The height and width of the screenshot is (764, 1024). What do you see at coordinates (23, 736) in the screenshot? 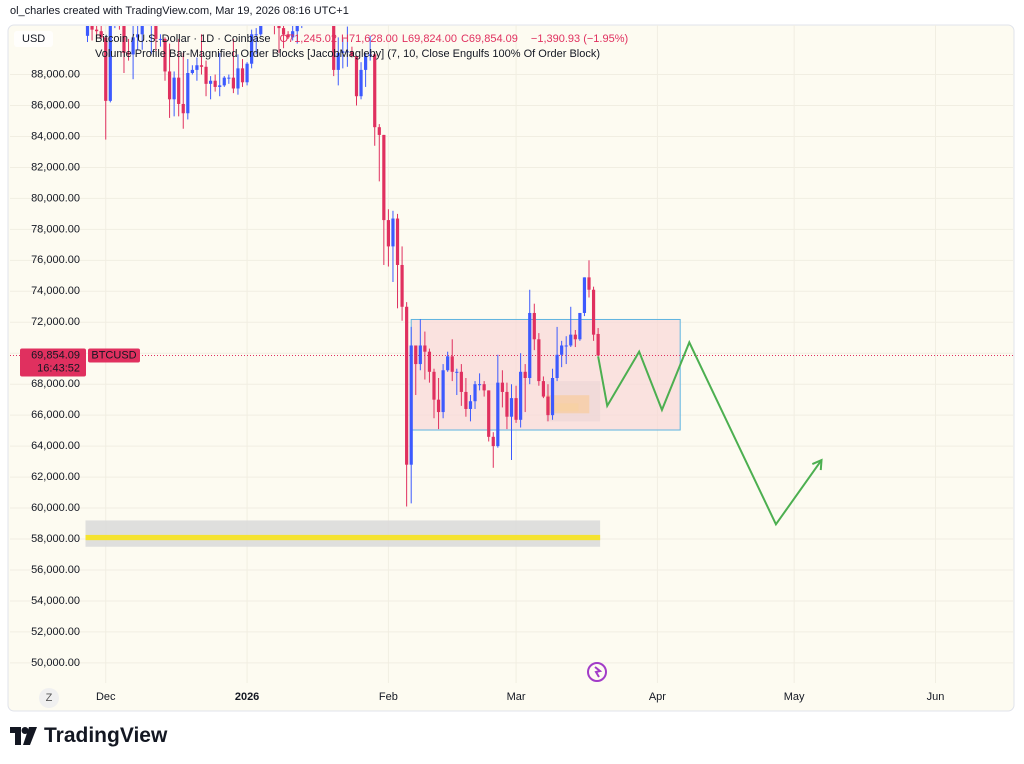
I see `logo-icon` at bounding box center [23, 736].